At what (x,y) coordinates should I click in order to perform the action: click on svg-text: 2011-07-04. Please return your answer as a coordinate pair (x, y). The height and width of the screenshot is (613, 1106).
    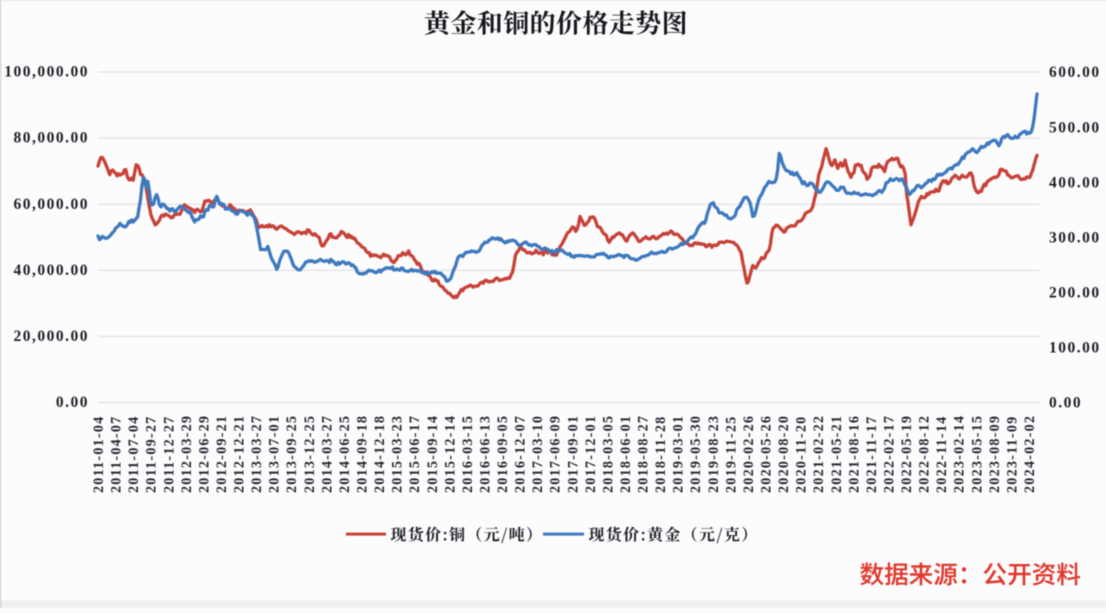
    Looking at the image, I should click on (134, 454).